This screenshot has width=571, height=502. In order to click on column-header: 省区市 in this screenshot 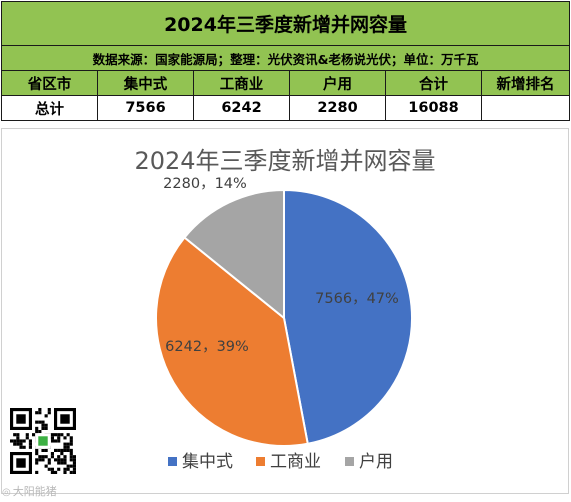, I will do `click(49, 83)`.